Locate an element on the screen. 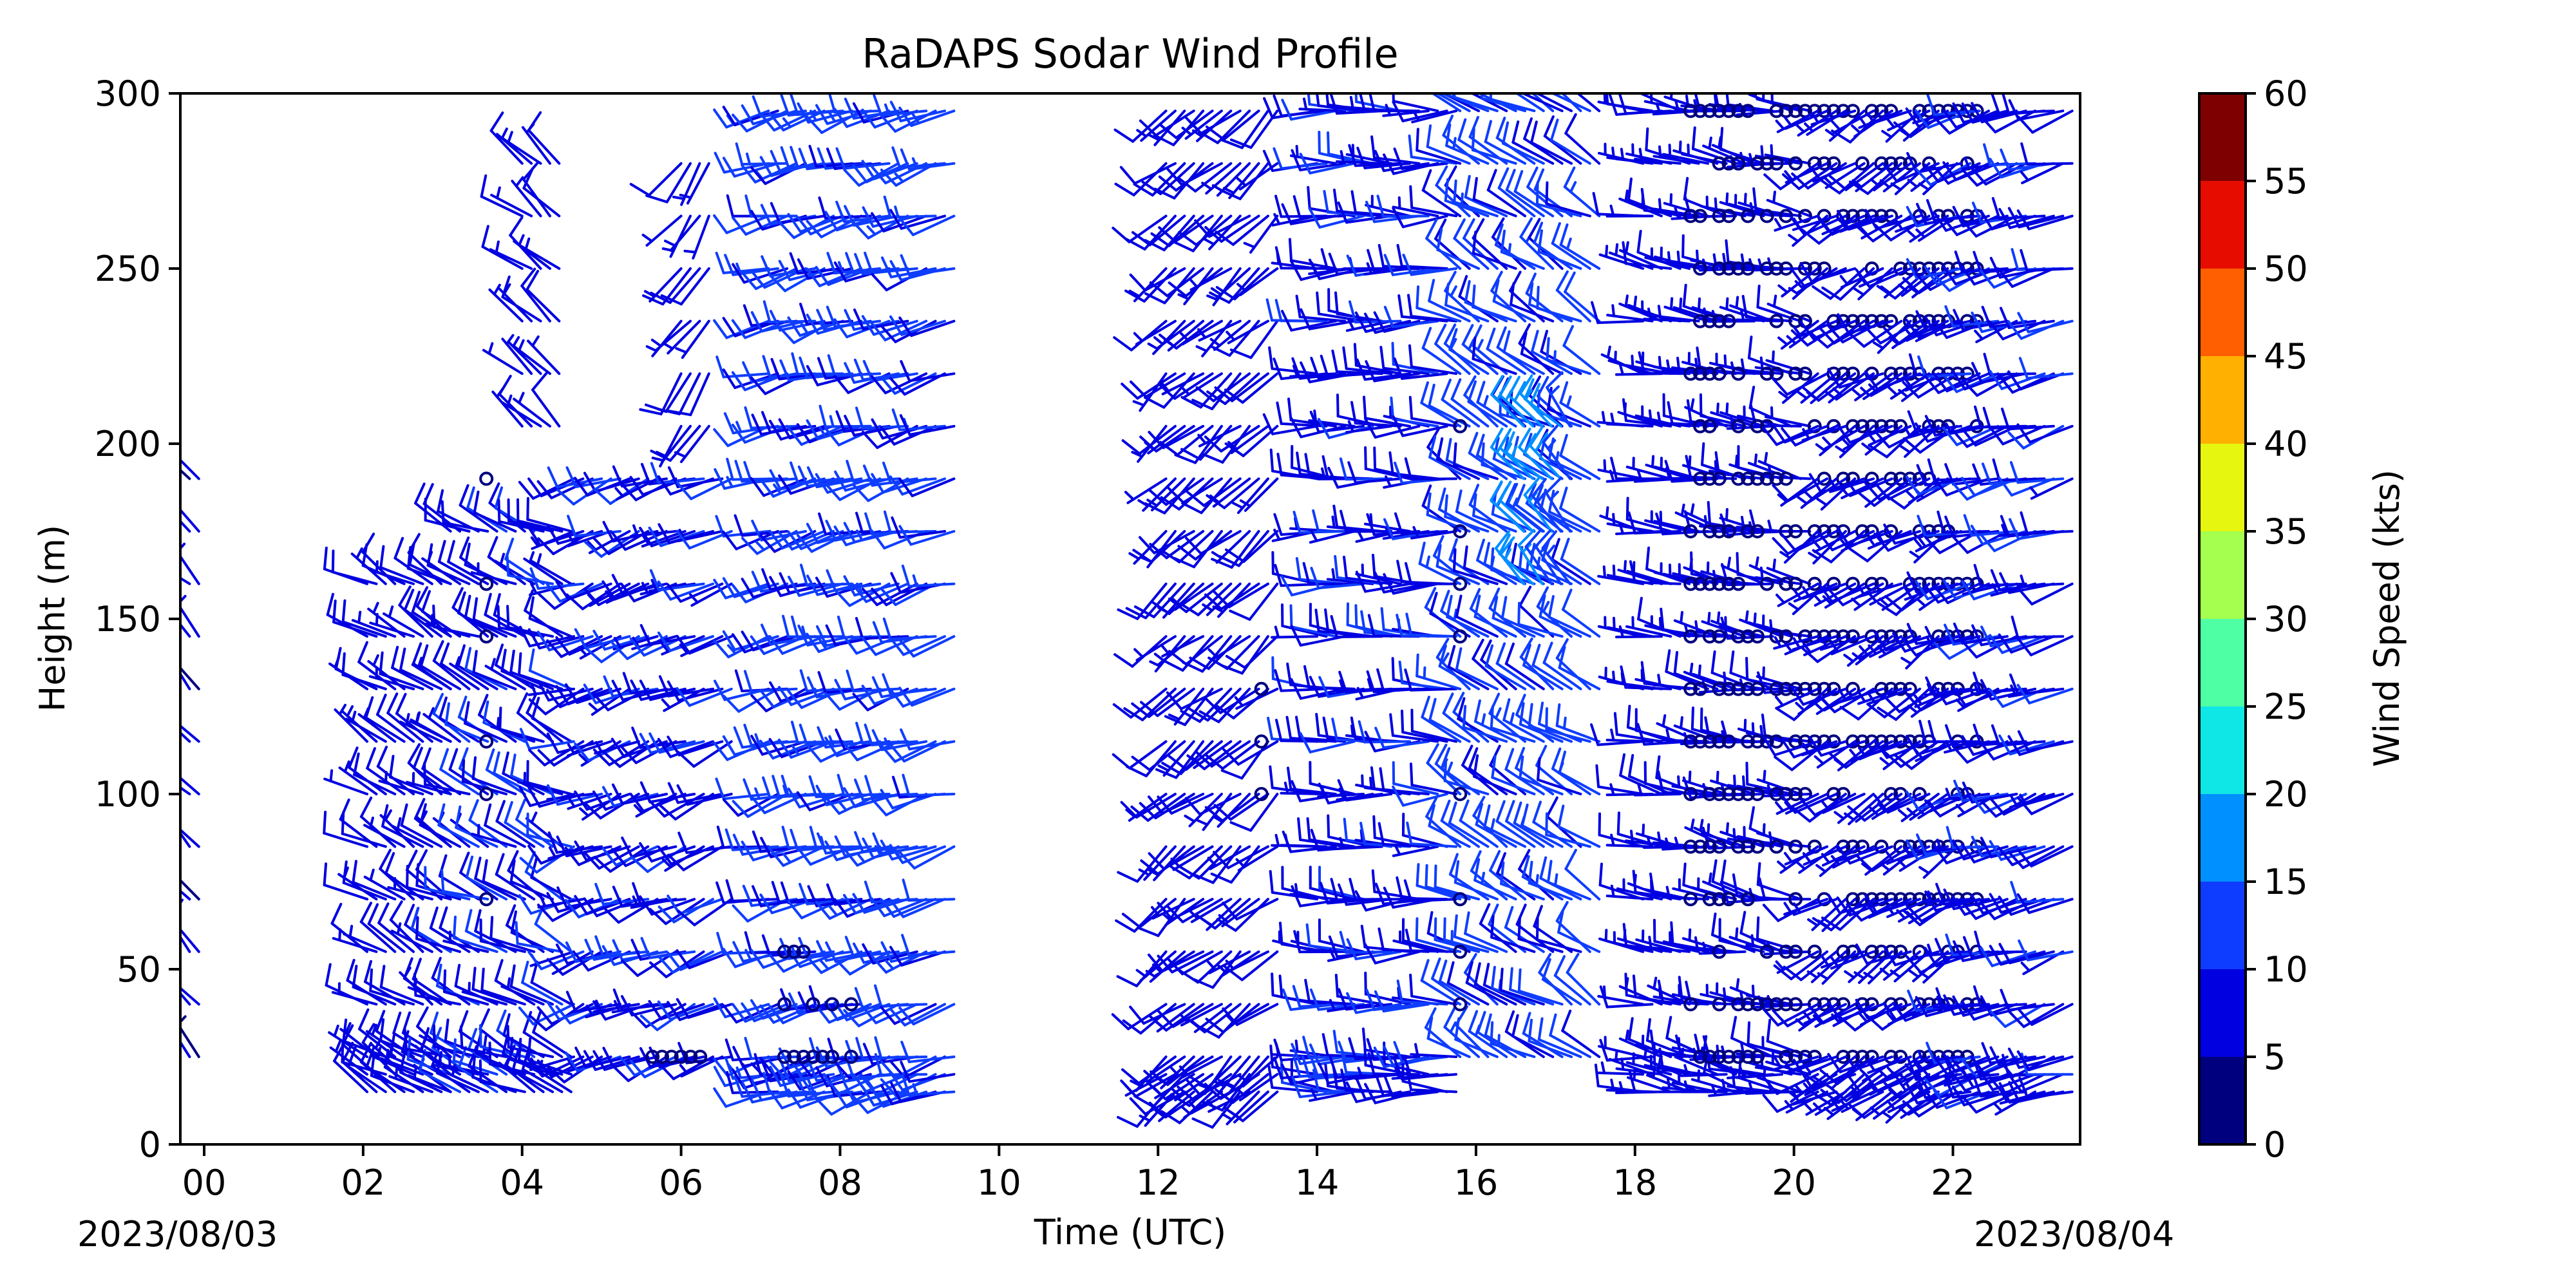 Image resolution: width=2576 pixels, height=1288 pixels. x-tick-label: 22 is located at coordinates (1953, 1182).